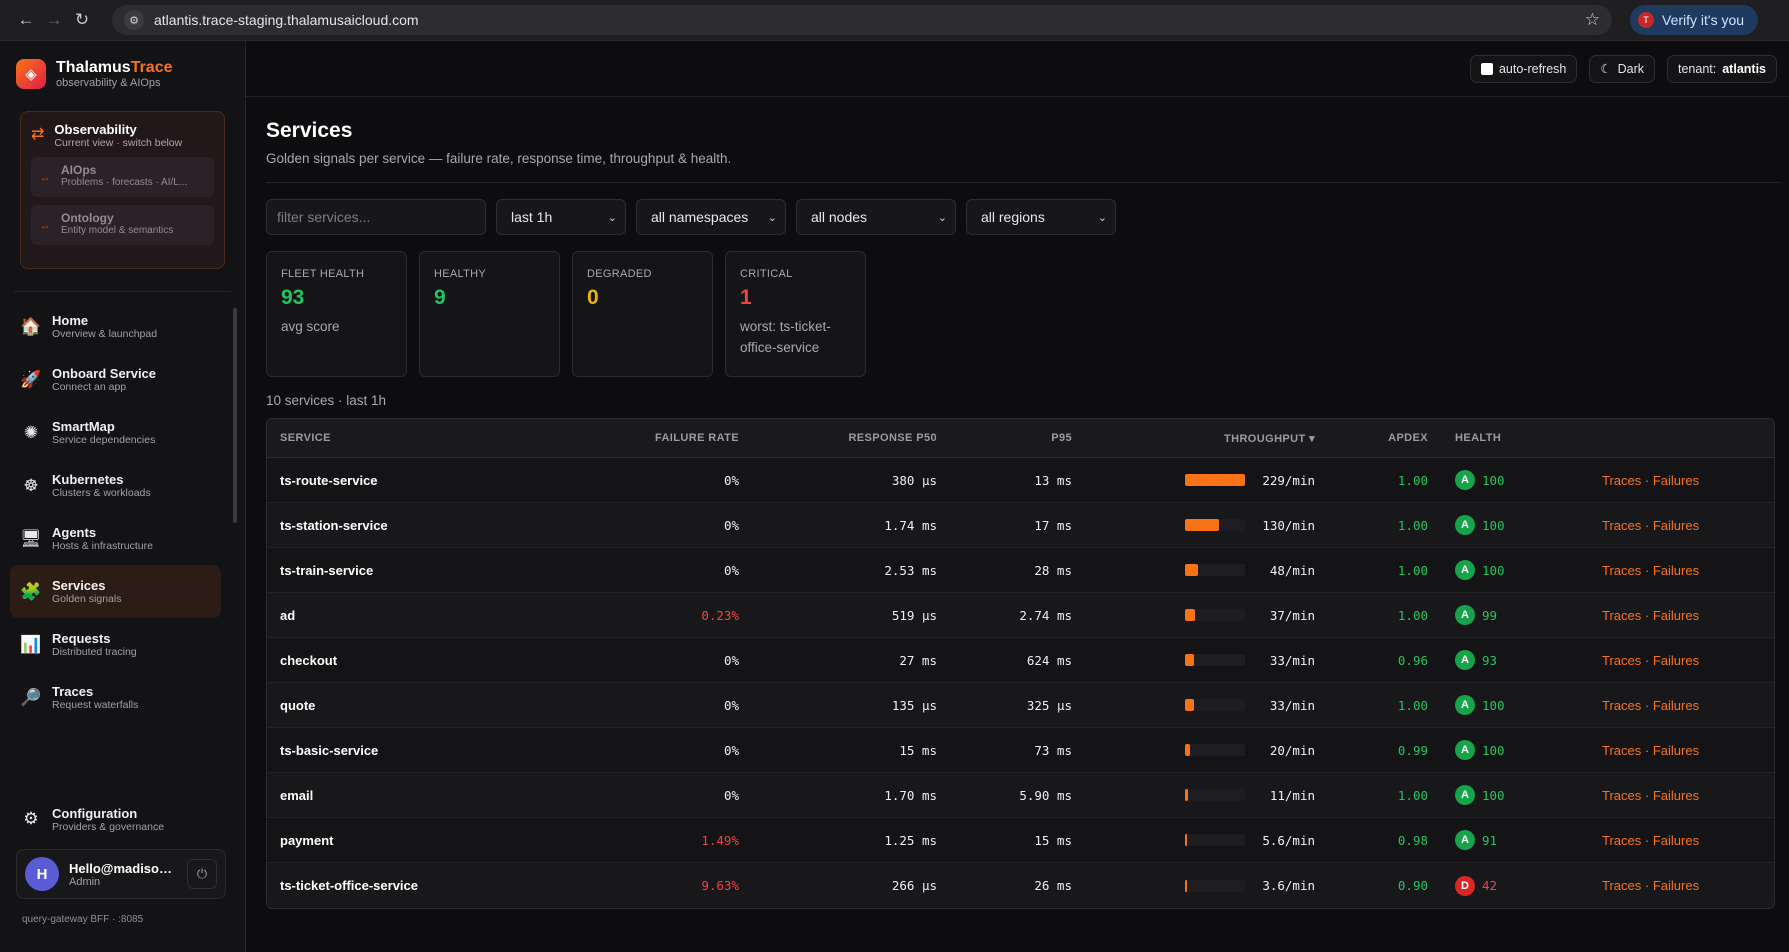 The image size is (1789, 952). I want to click on col-failure-rate: FAILURE RATE, so click(696, 438).